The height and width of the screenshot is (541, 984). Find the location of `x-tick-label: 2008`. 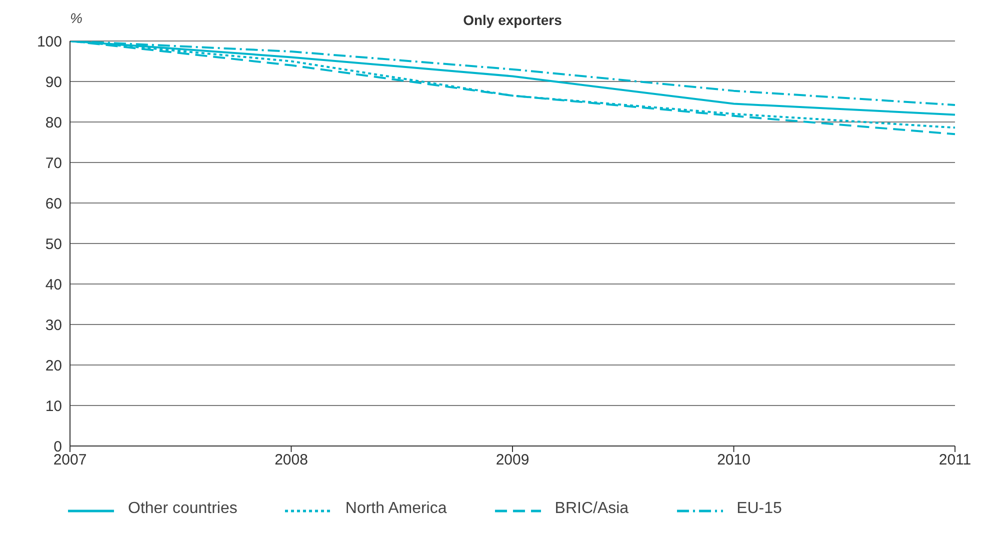

x-tick-label: 2008 is located at coordinates (291, 460).